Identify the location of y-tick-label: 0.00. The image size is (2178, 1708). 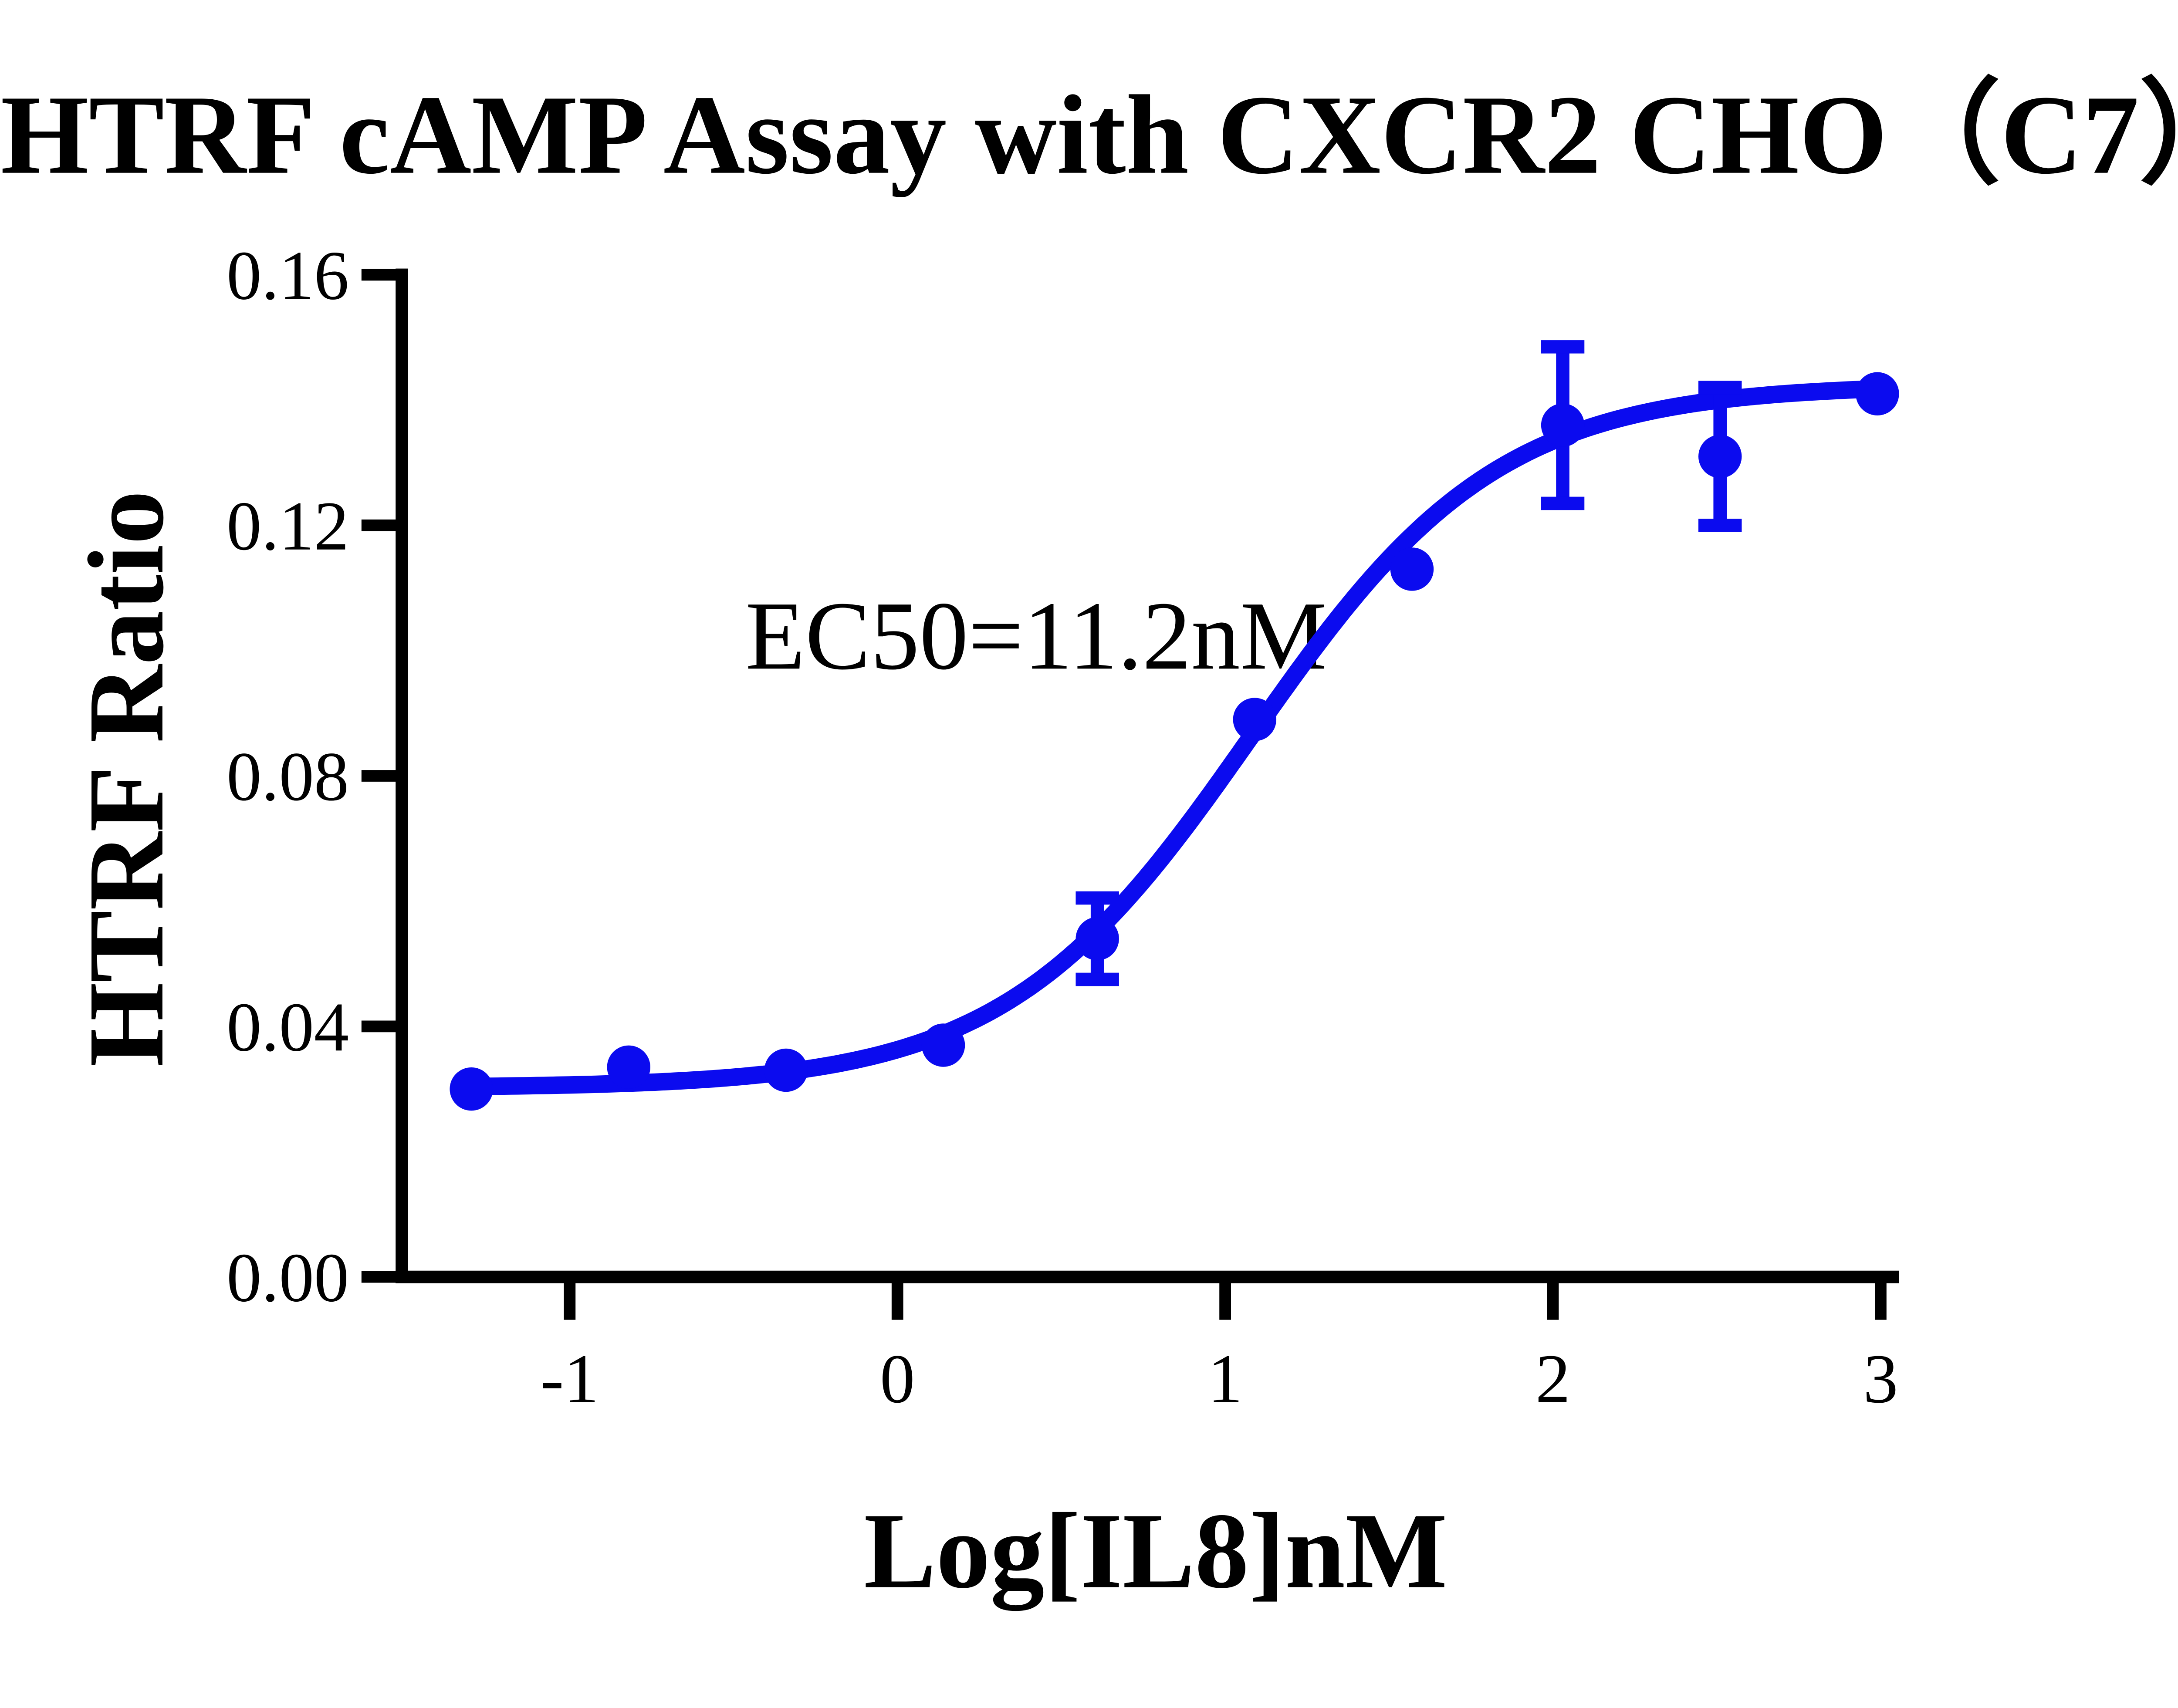
(288, 1277).